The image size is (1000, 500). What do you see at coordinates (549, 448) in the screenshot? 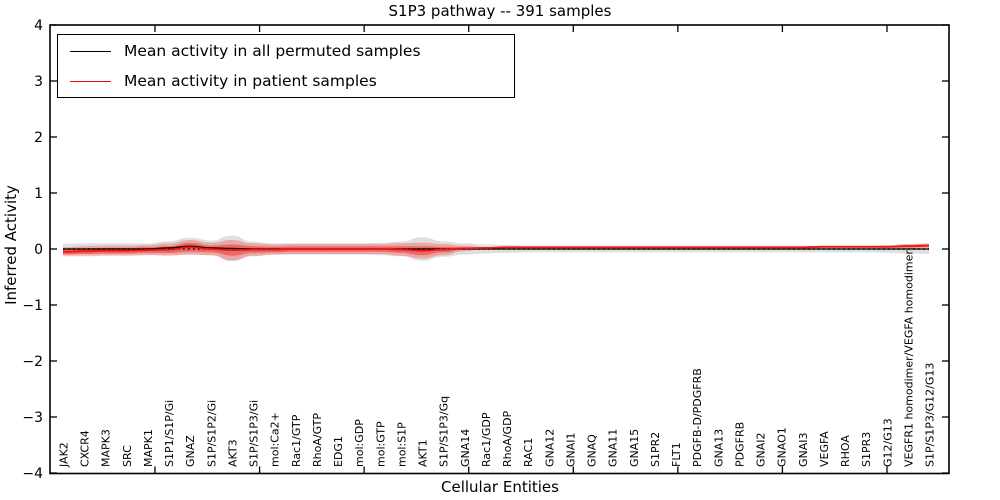
I see `category-label: GNA12` at bounding box center [549, 448].